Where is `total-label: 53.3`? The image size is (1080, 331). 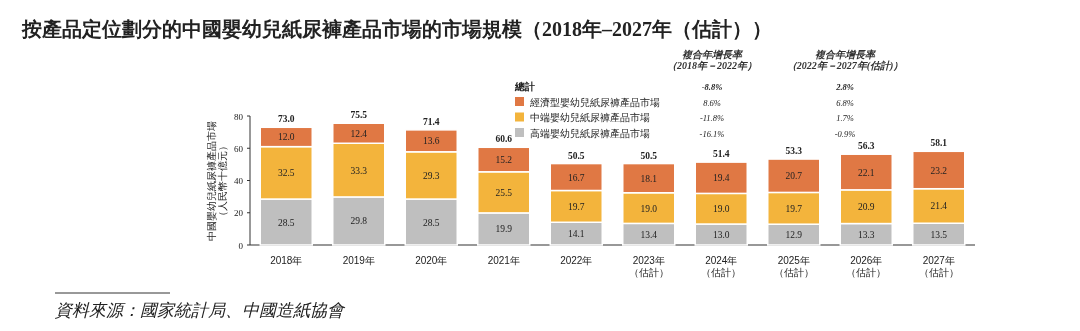 total-label: 53.3 is located at coordinates (794, 151).